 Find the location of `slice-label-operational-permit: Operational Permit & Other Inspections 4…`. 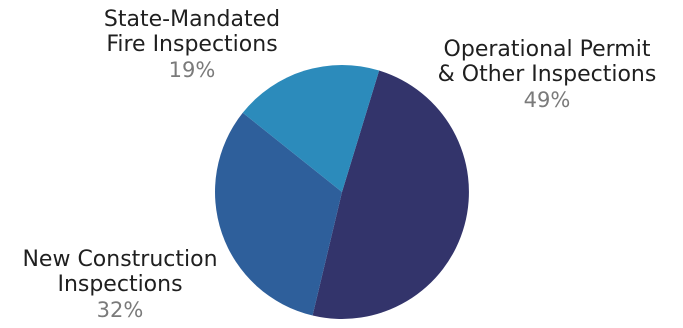

slice-label-operational-permit: Operational Permit & Other Inspections 4… is located at coordinates (542, 75).